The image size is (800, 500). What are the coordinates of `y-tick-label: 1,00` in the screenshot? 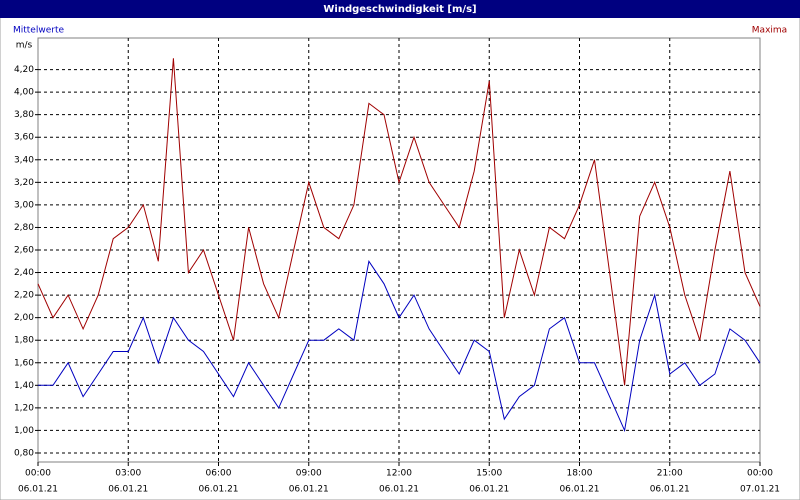 It's located at (24, 431).